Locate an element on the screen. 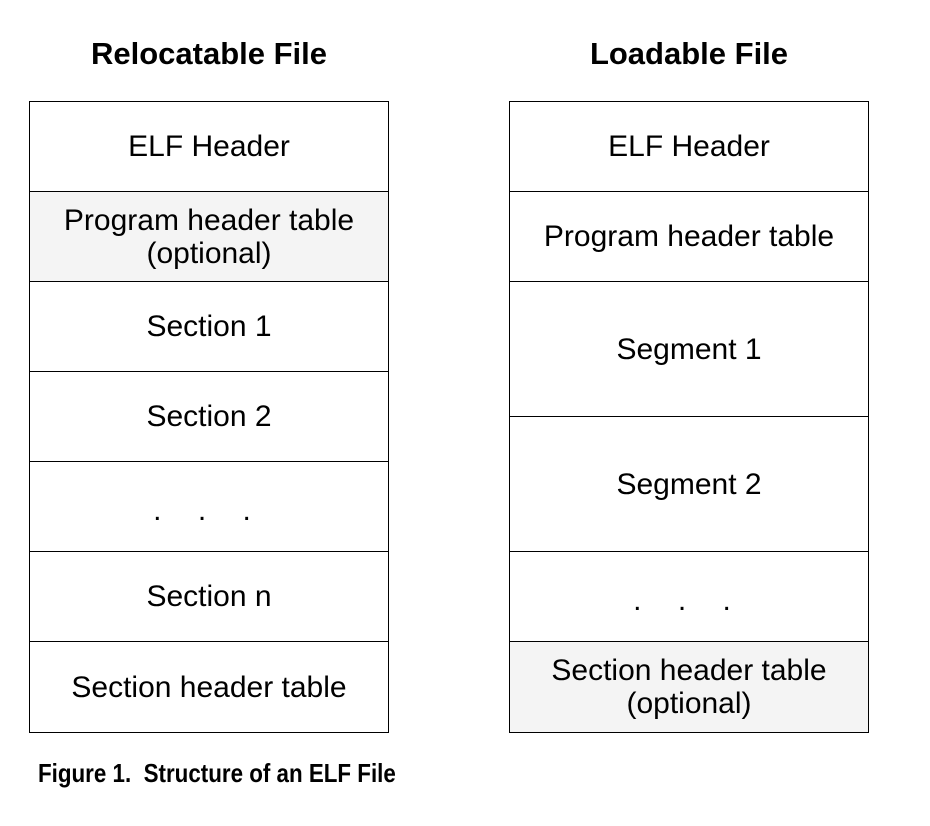 This screenshot has width=930, height=826. relocatable-section-1-block: Section 1 is located at coordinates (209, 327).